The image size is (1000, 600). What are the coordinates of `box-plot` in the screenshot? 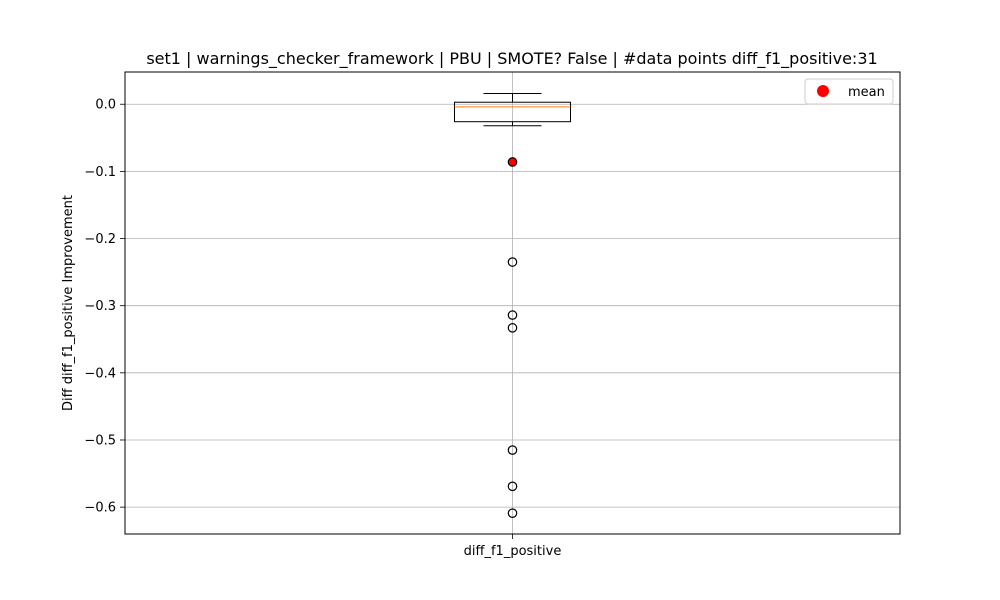 It's located at (512, 109).